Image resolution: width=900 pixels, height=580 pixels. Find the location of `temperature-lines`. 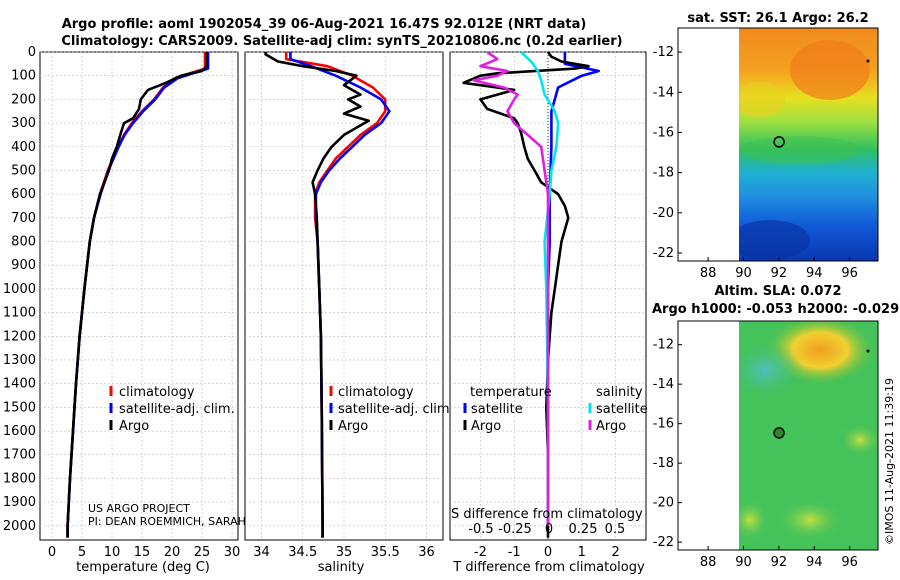

temperature-lines is located at coordinates (138, 295).